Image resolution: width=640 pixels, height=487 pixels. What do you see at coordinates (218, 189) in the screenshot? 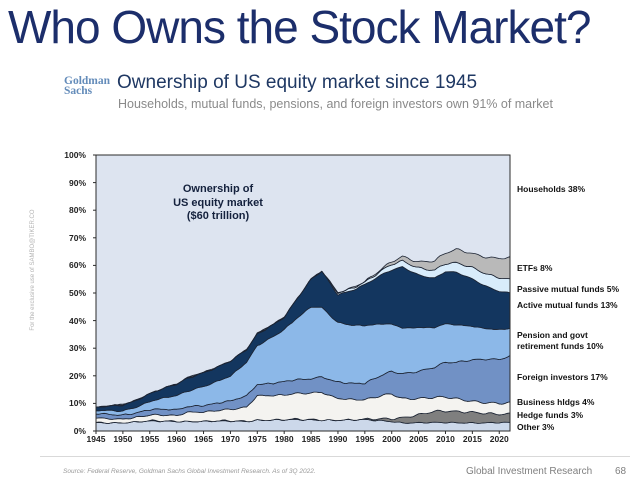
I see `annotation-line: Ownership of` at bounding box center [218, 189].